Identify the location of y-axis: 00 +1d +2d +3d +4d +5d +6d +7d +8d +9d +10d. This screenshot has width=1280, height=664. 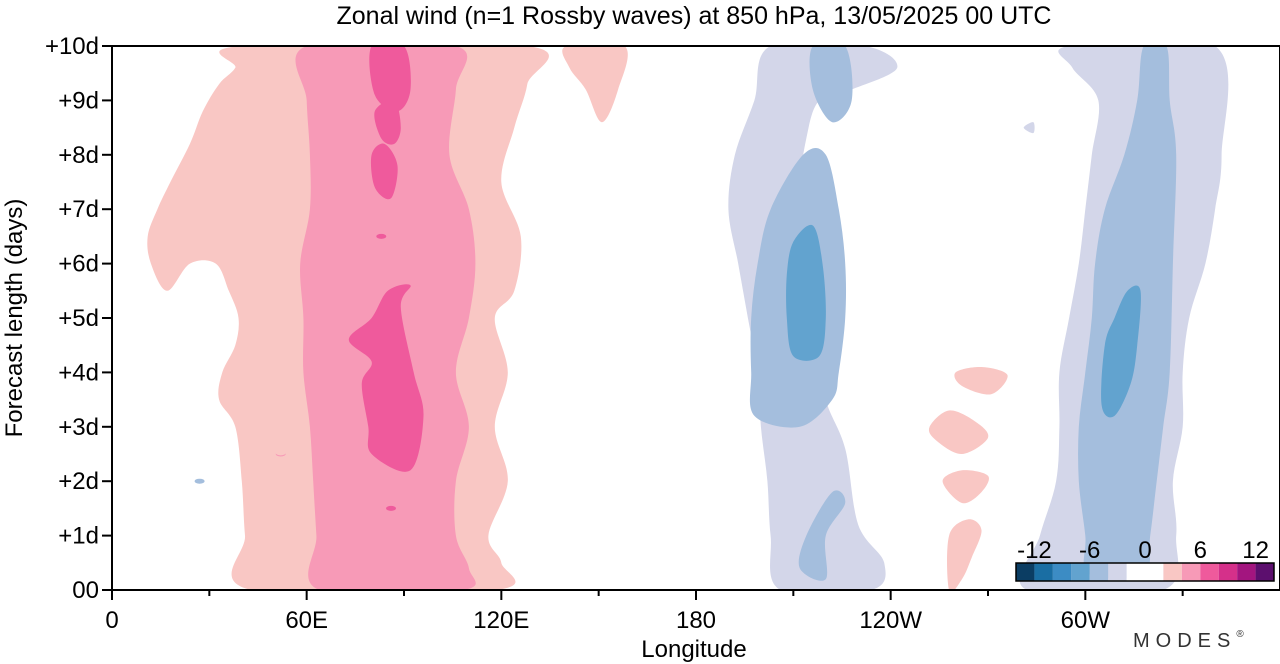
(78, 318).